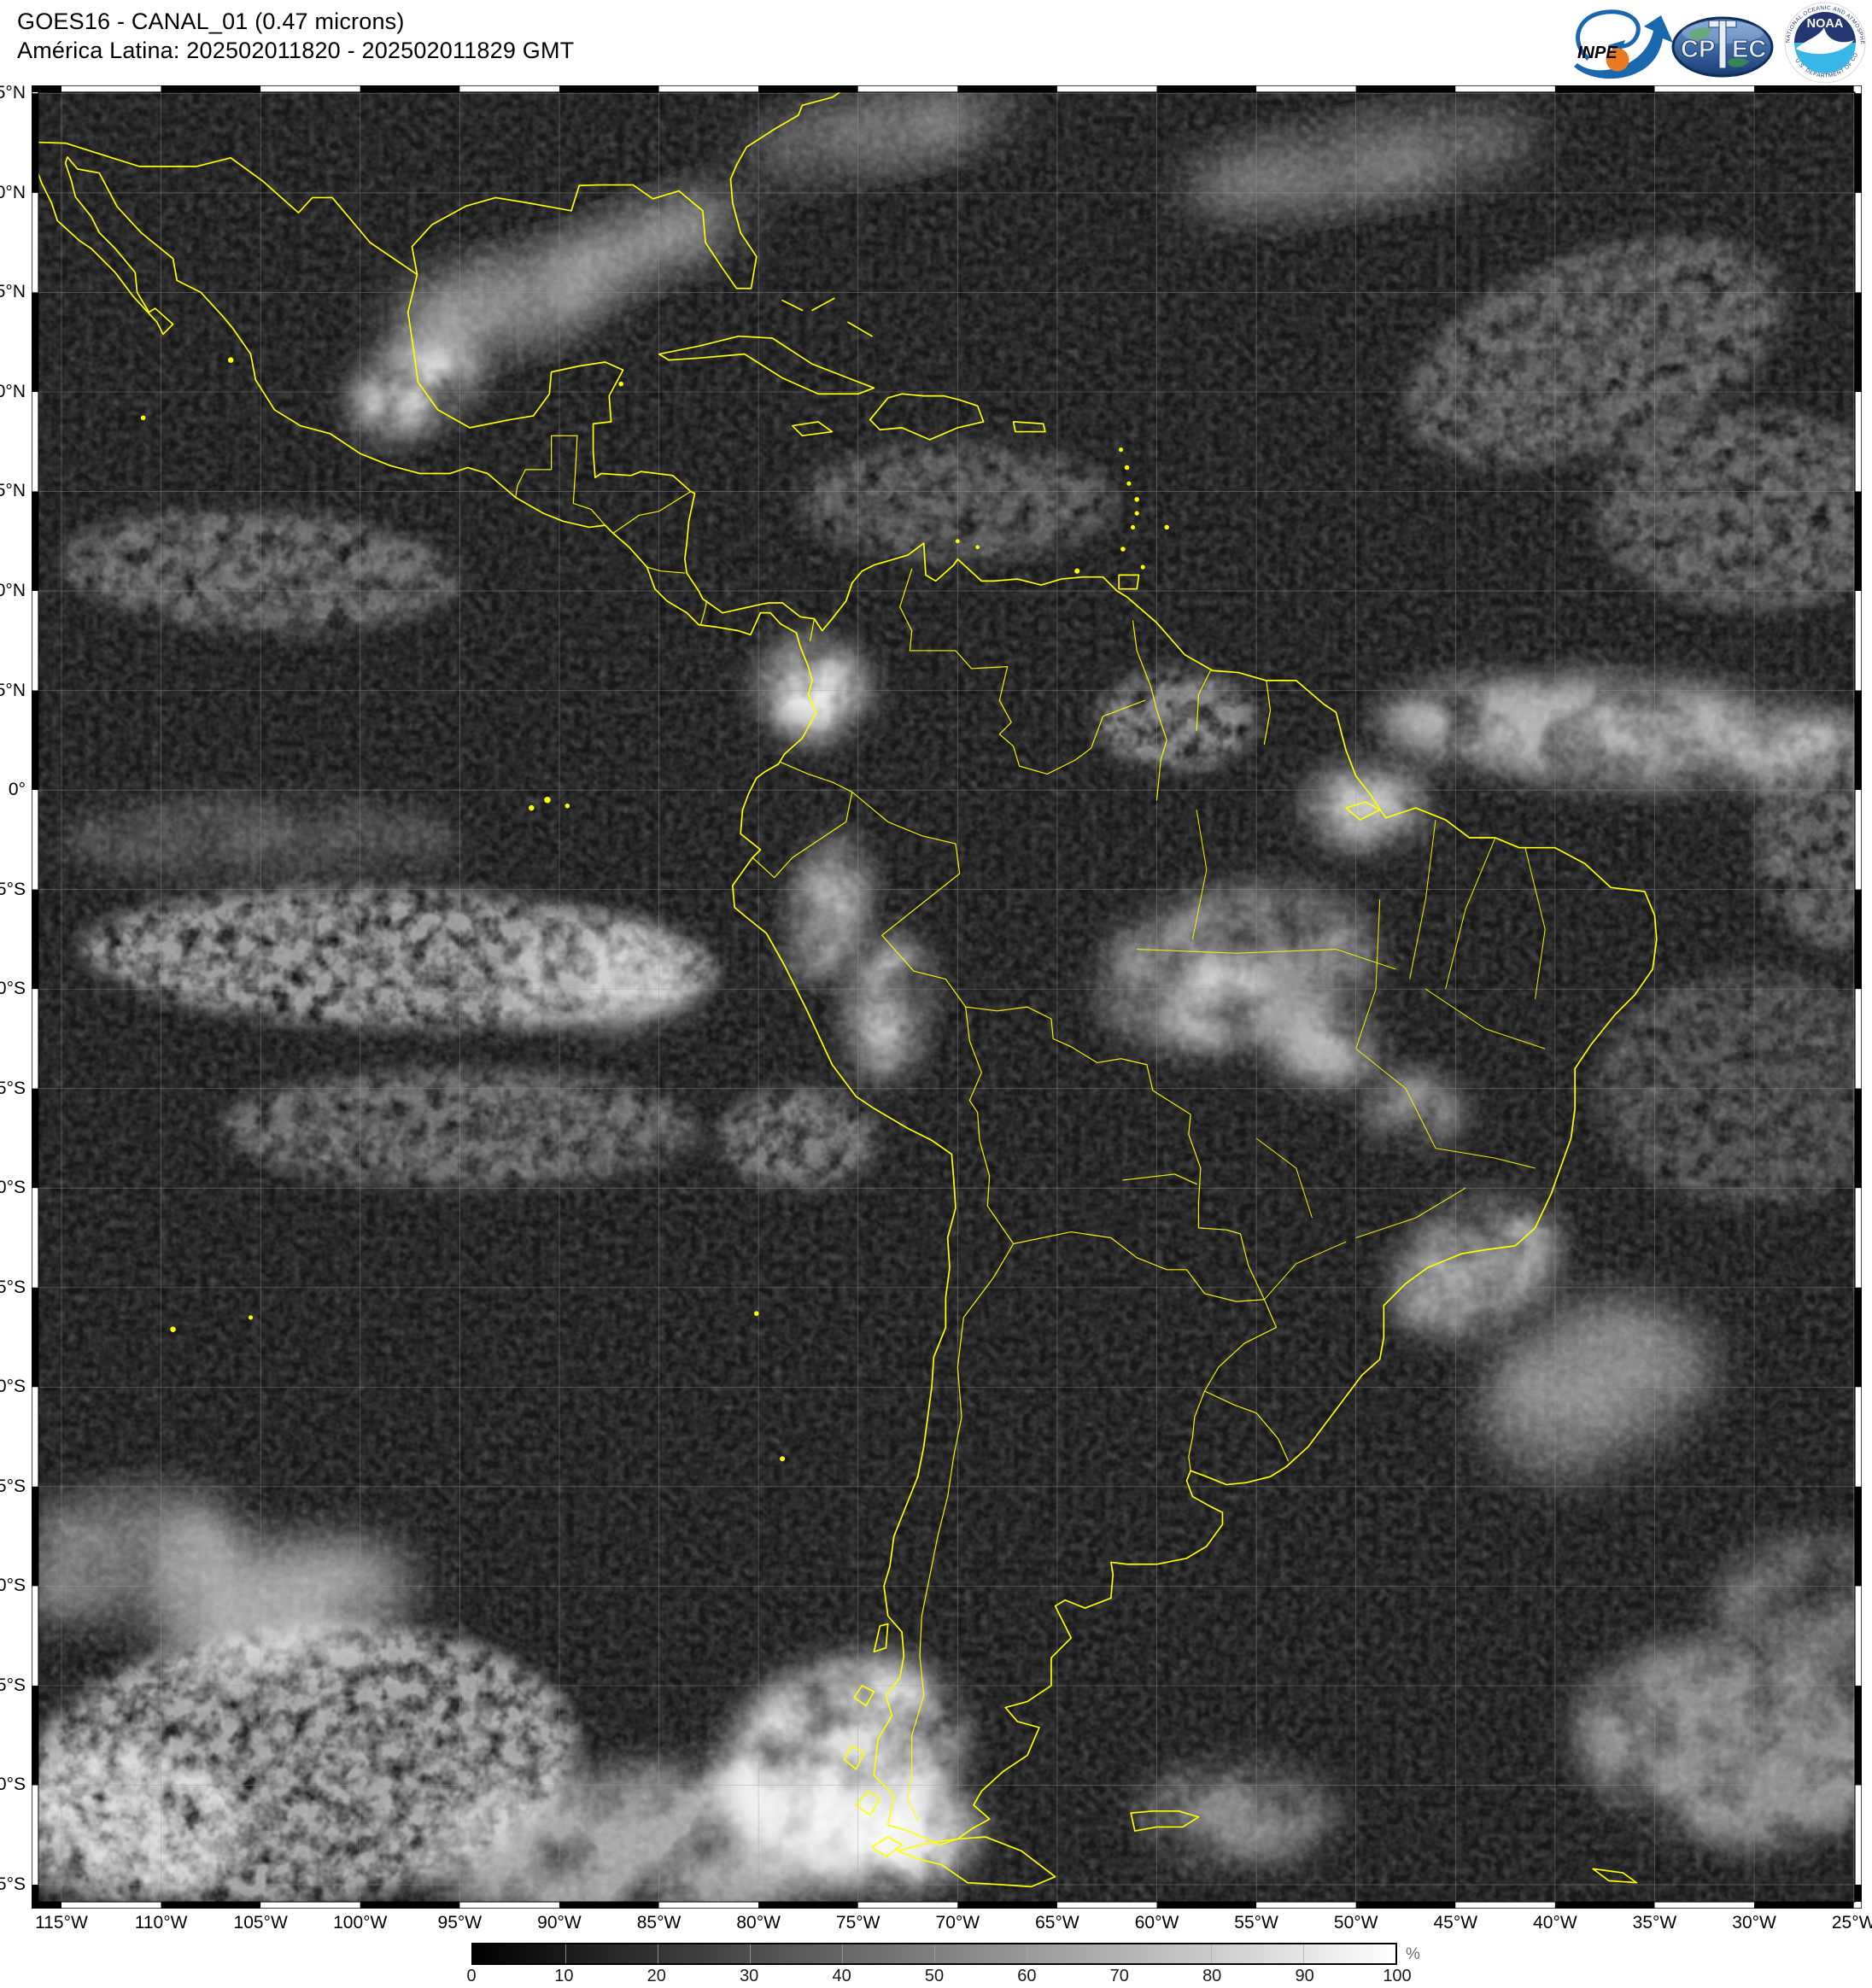 The image size is (1872, 1988). Describe the element at coordinates (957, 1922) in the screenshot. I see `longitude-tick-label: 70°W` at that location.